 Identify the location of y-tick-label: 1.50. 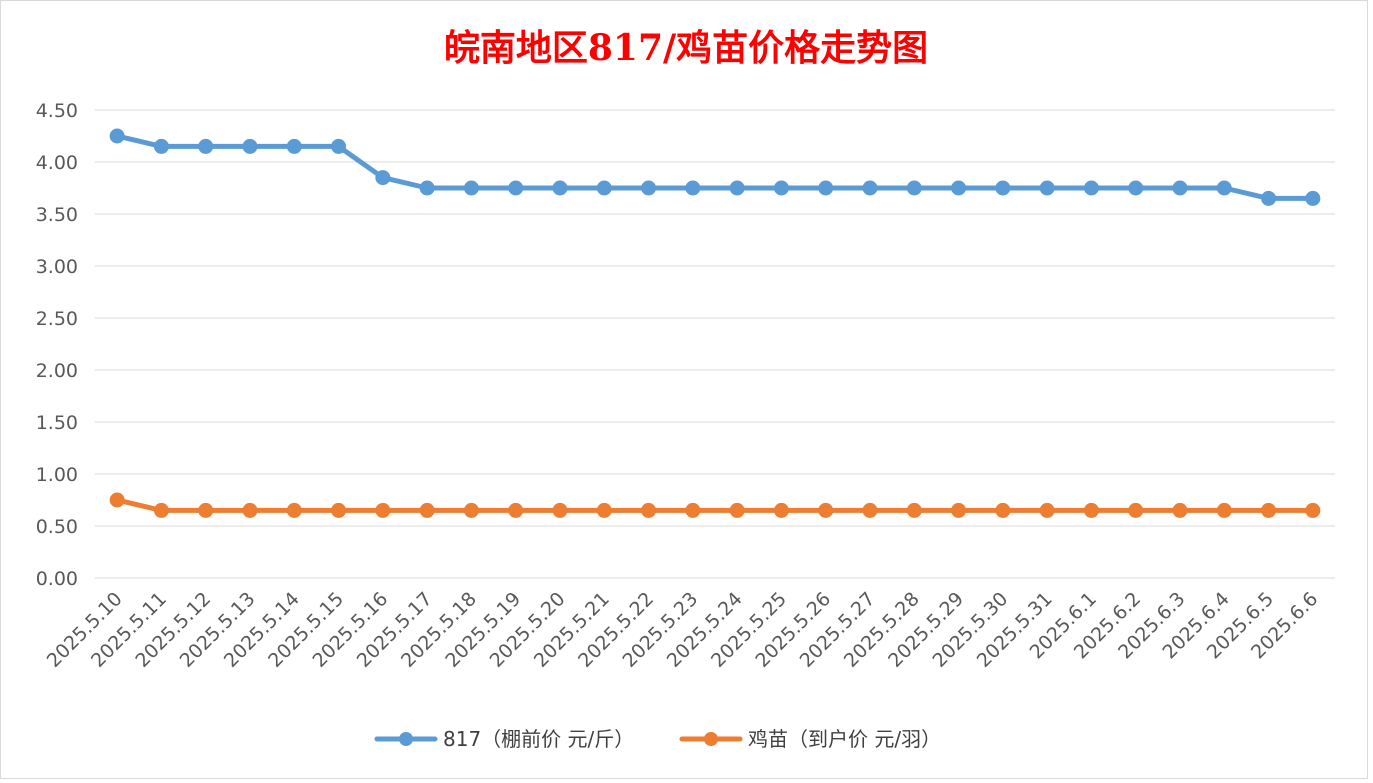
(57, 423).